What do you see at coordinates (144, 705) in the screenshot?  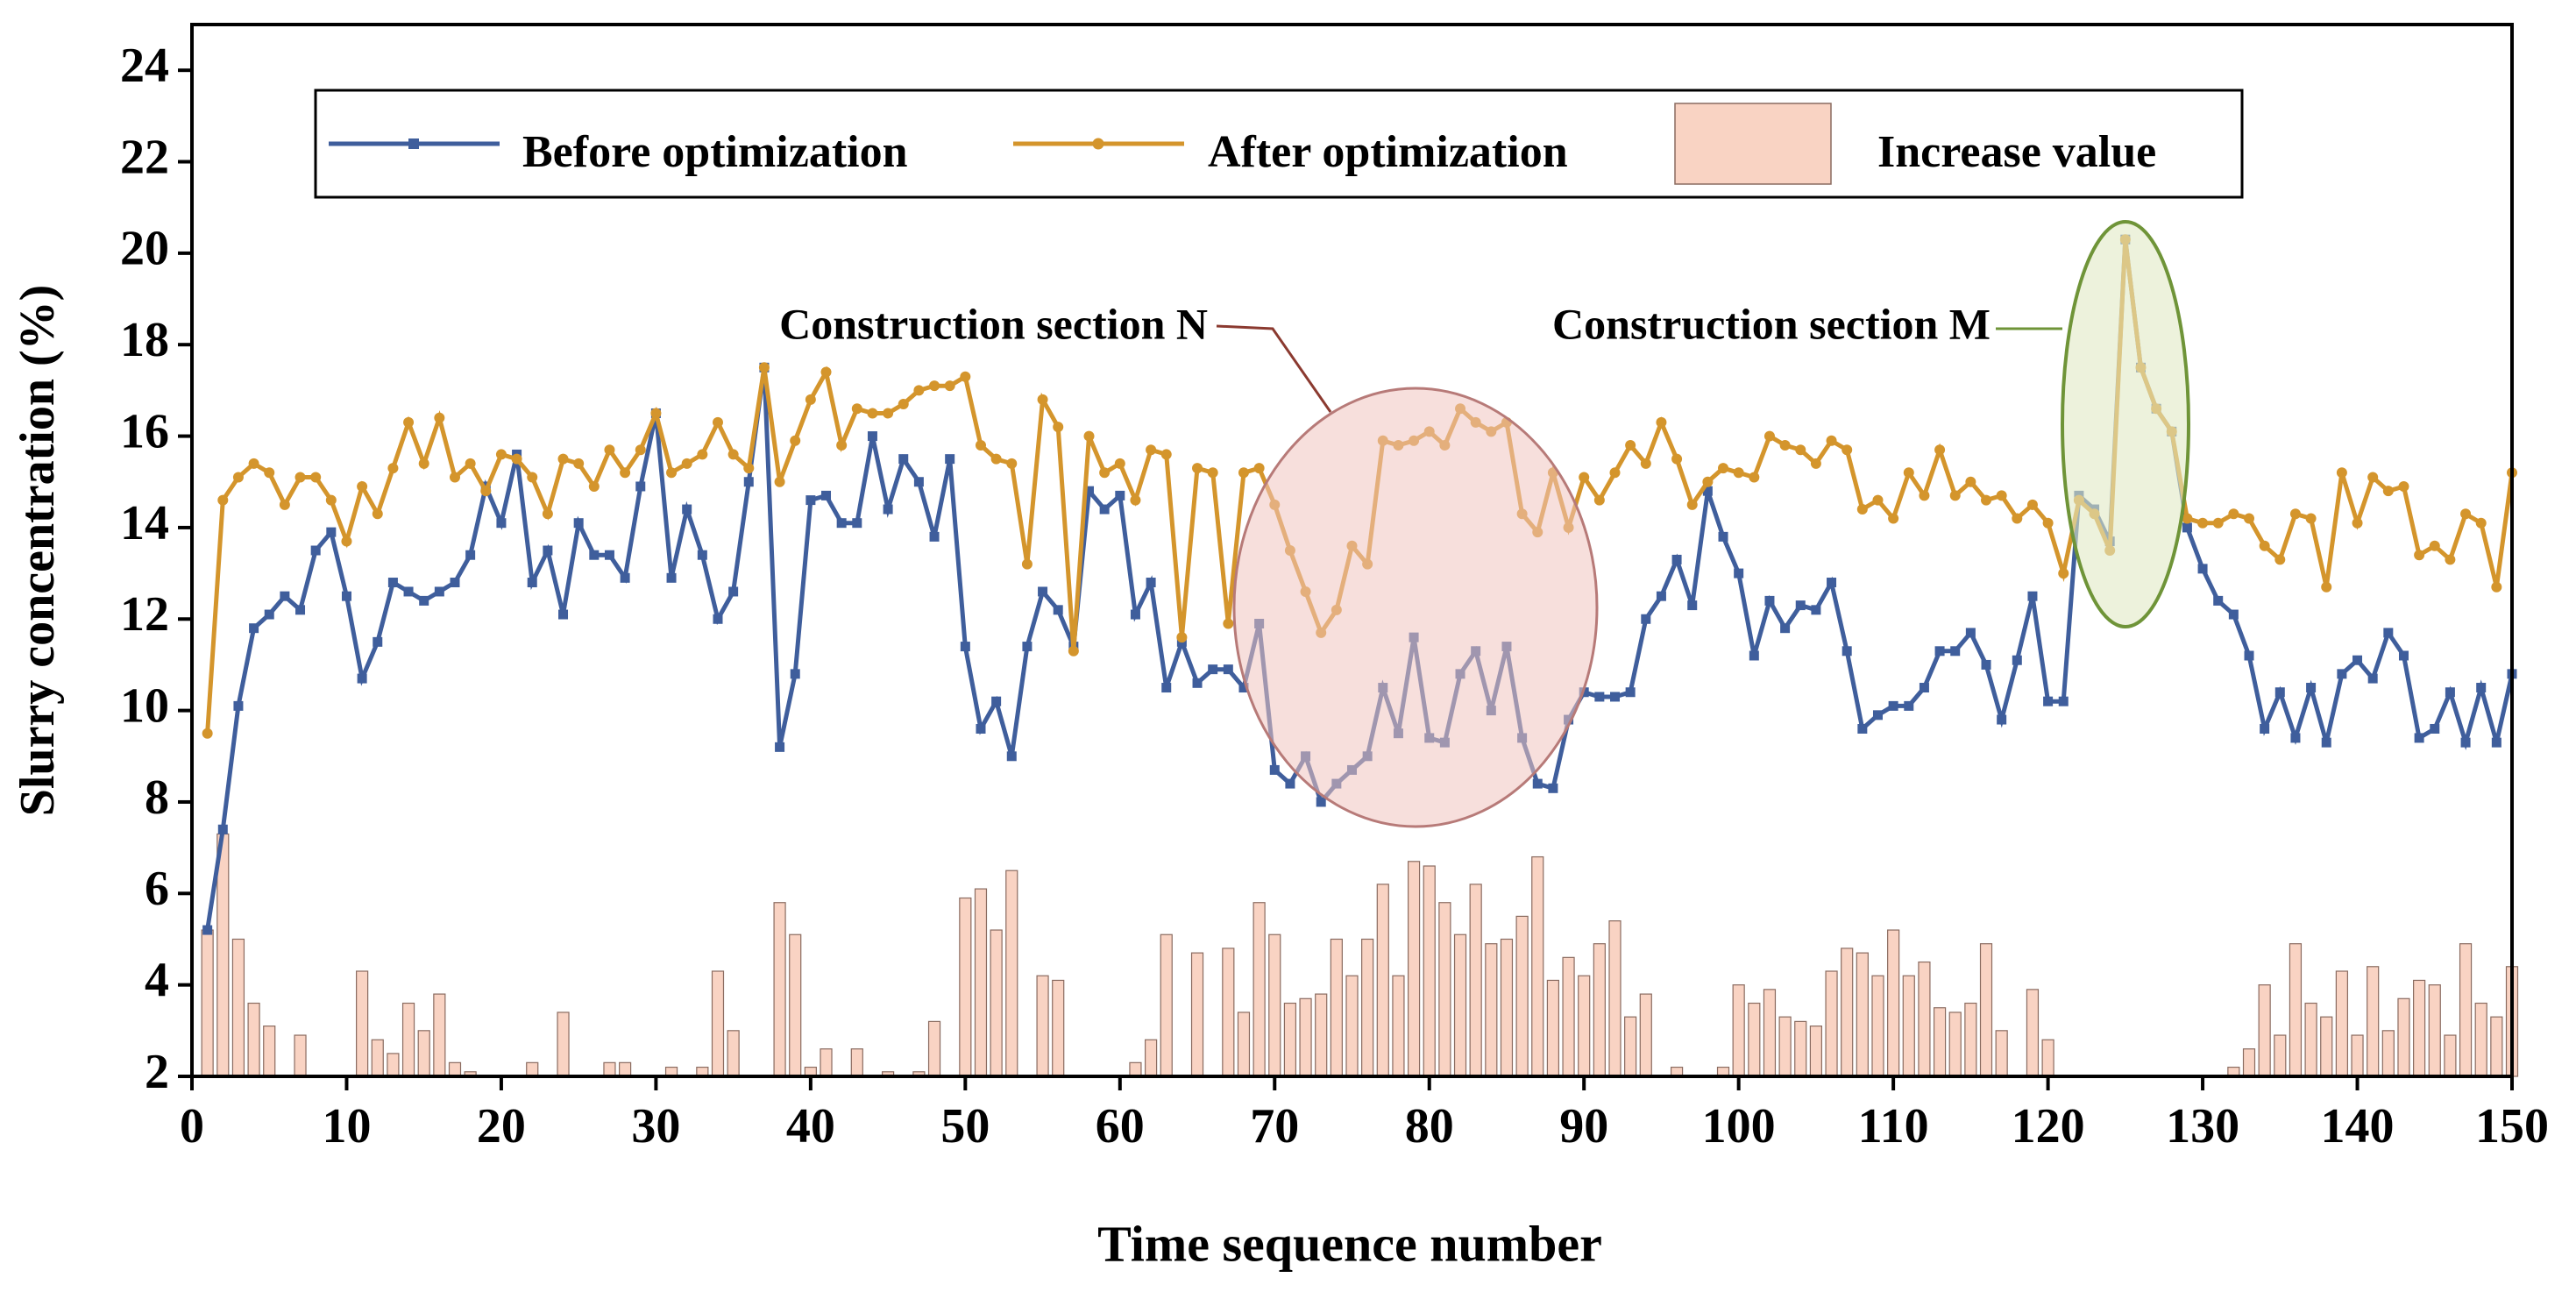 I see `y-tick-label: 10` at bounding box center [144, 705].